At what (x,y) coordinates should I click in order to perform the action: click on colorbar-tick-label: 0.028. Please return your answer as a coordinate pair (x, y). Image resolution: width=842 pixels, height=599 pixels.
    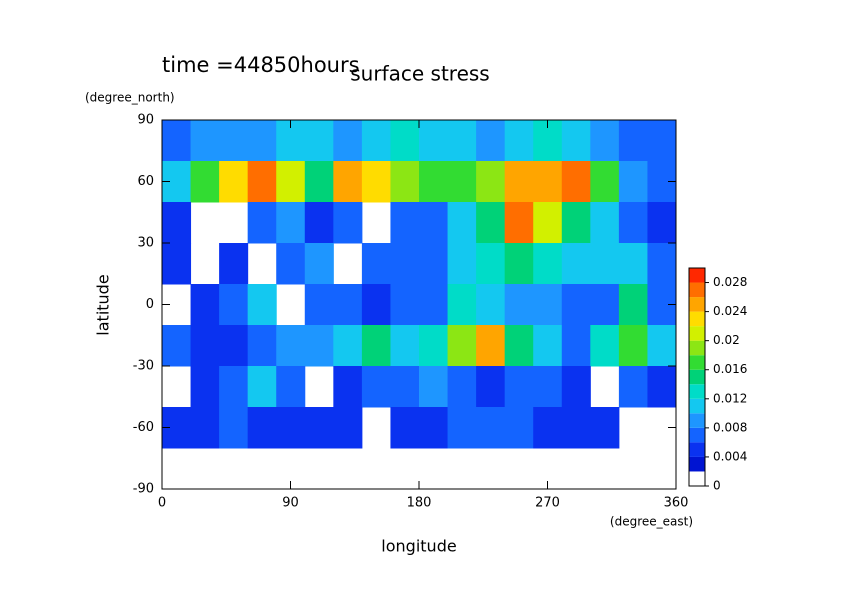
    Looking at the image, I should click on (730, 282).